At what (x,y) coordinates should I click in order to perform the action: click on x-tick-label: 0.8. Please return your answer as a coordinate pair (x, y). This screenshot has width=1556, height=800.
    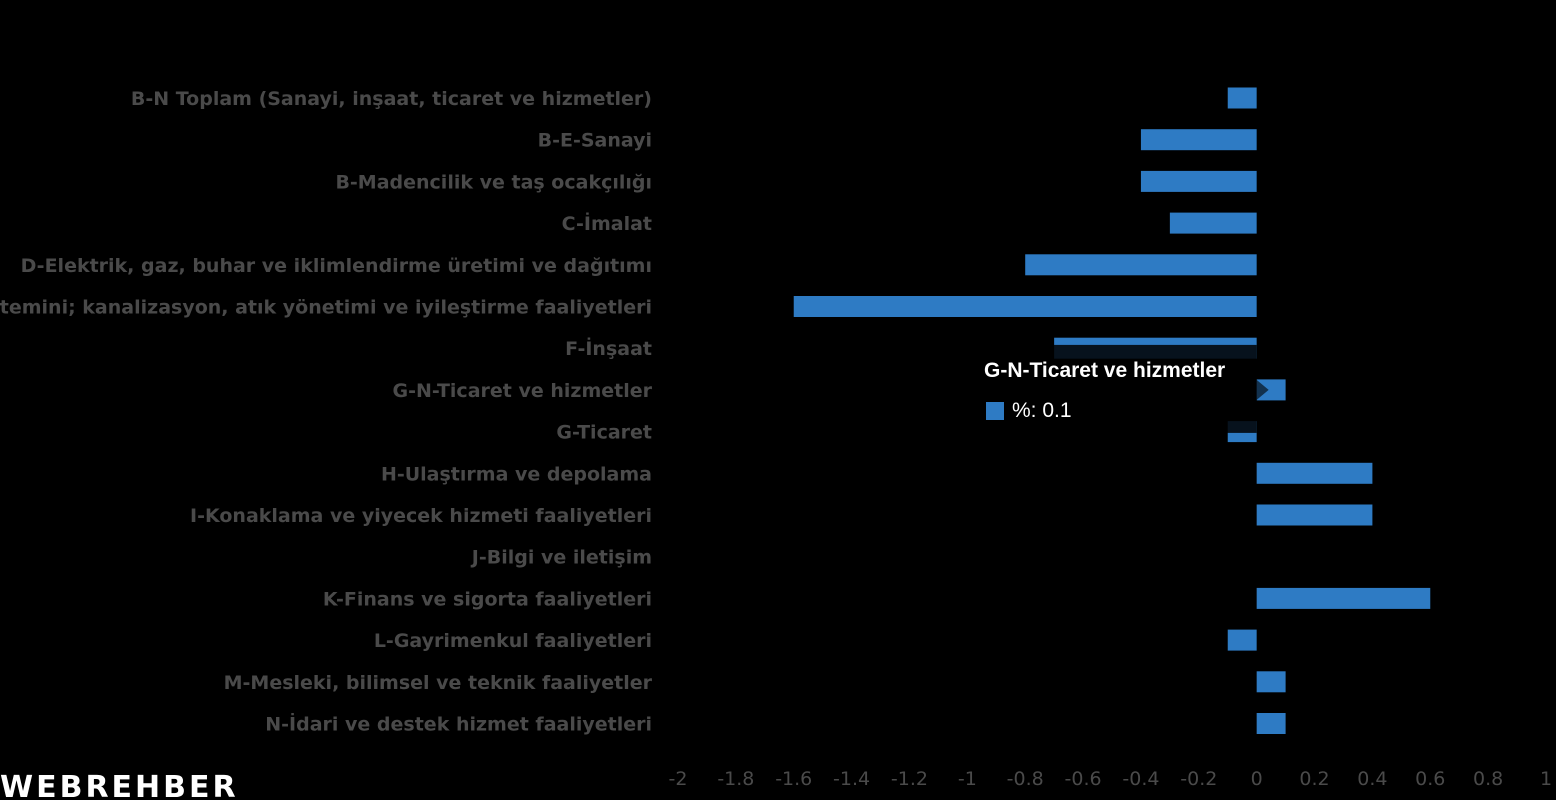
    Looking at the image, I should click on (1488, 779).